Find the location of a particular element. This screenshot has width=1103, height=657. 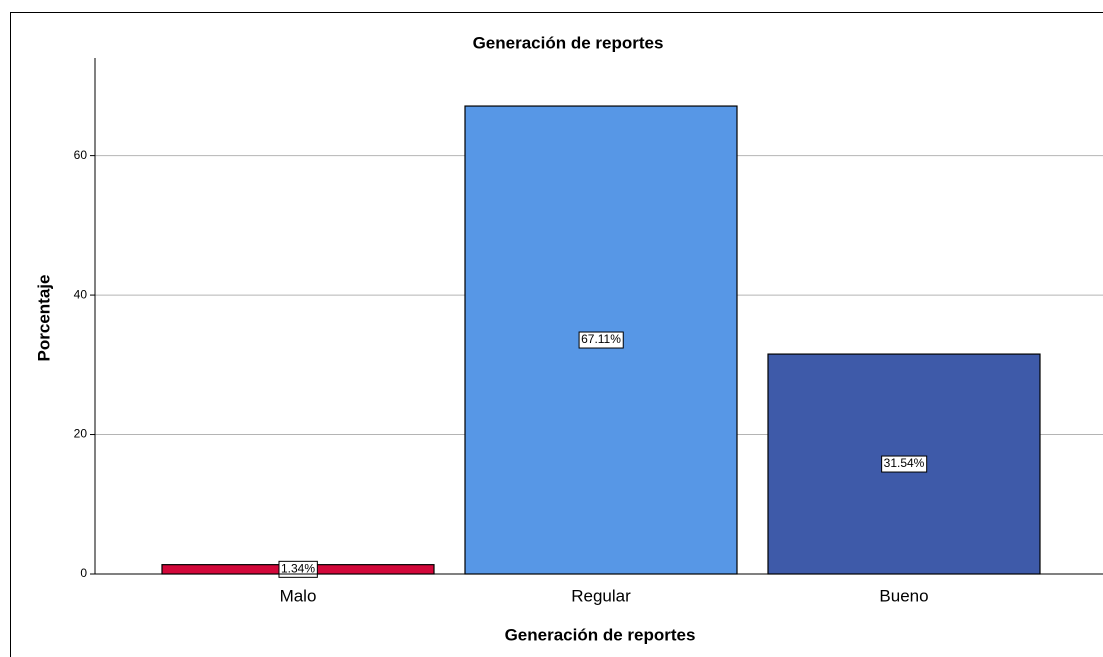

x-axis-title: Generación de reportes is located at coordinates (600, 634).